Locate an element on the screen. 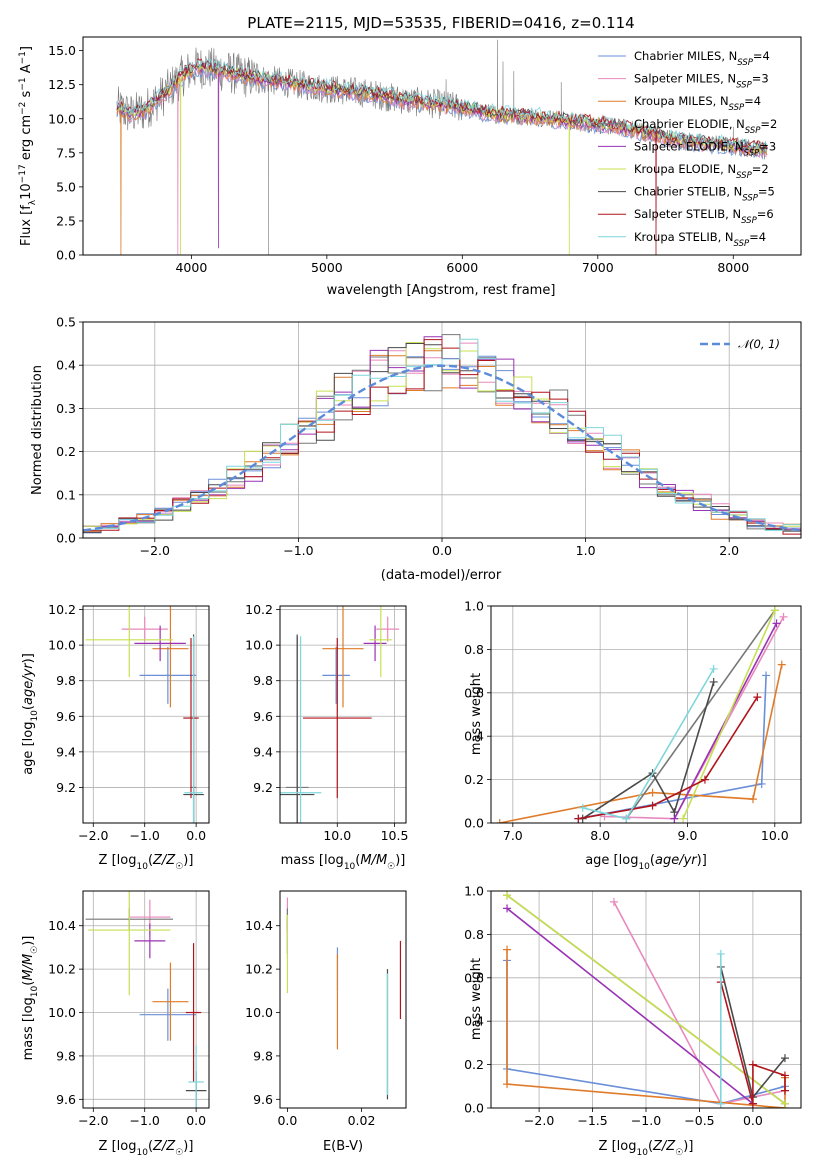 This screenshot has height=1170, width=819. y-tick-label: 0.8 is located at coordinates (474, 934).